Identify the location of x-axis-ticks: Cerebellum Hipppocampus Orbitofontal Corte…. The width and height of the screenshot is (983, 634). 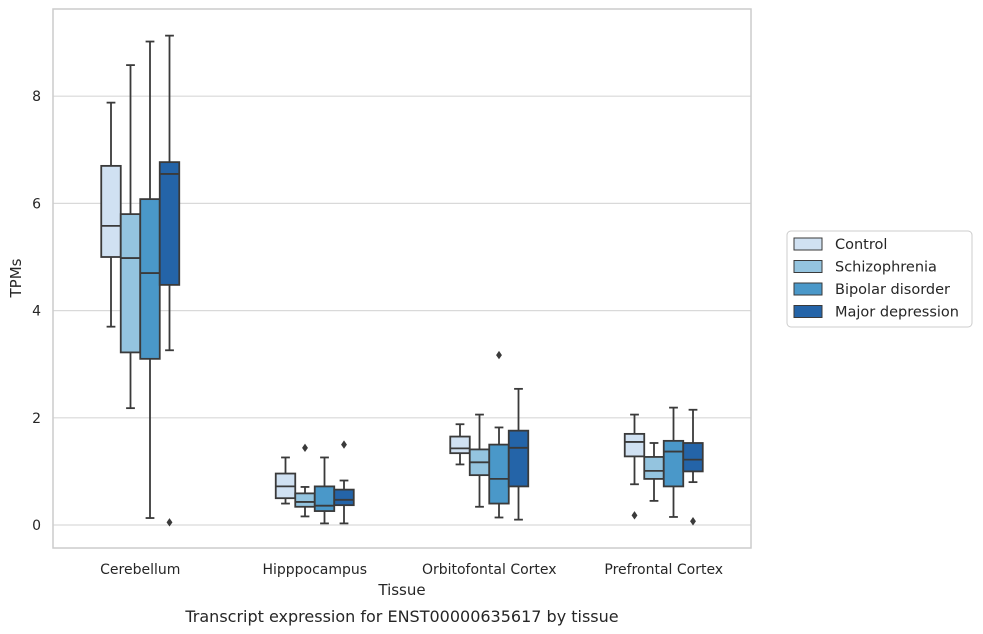
(411, 570).